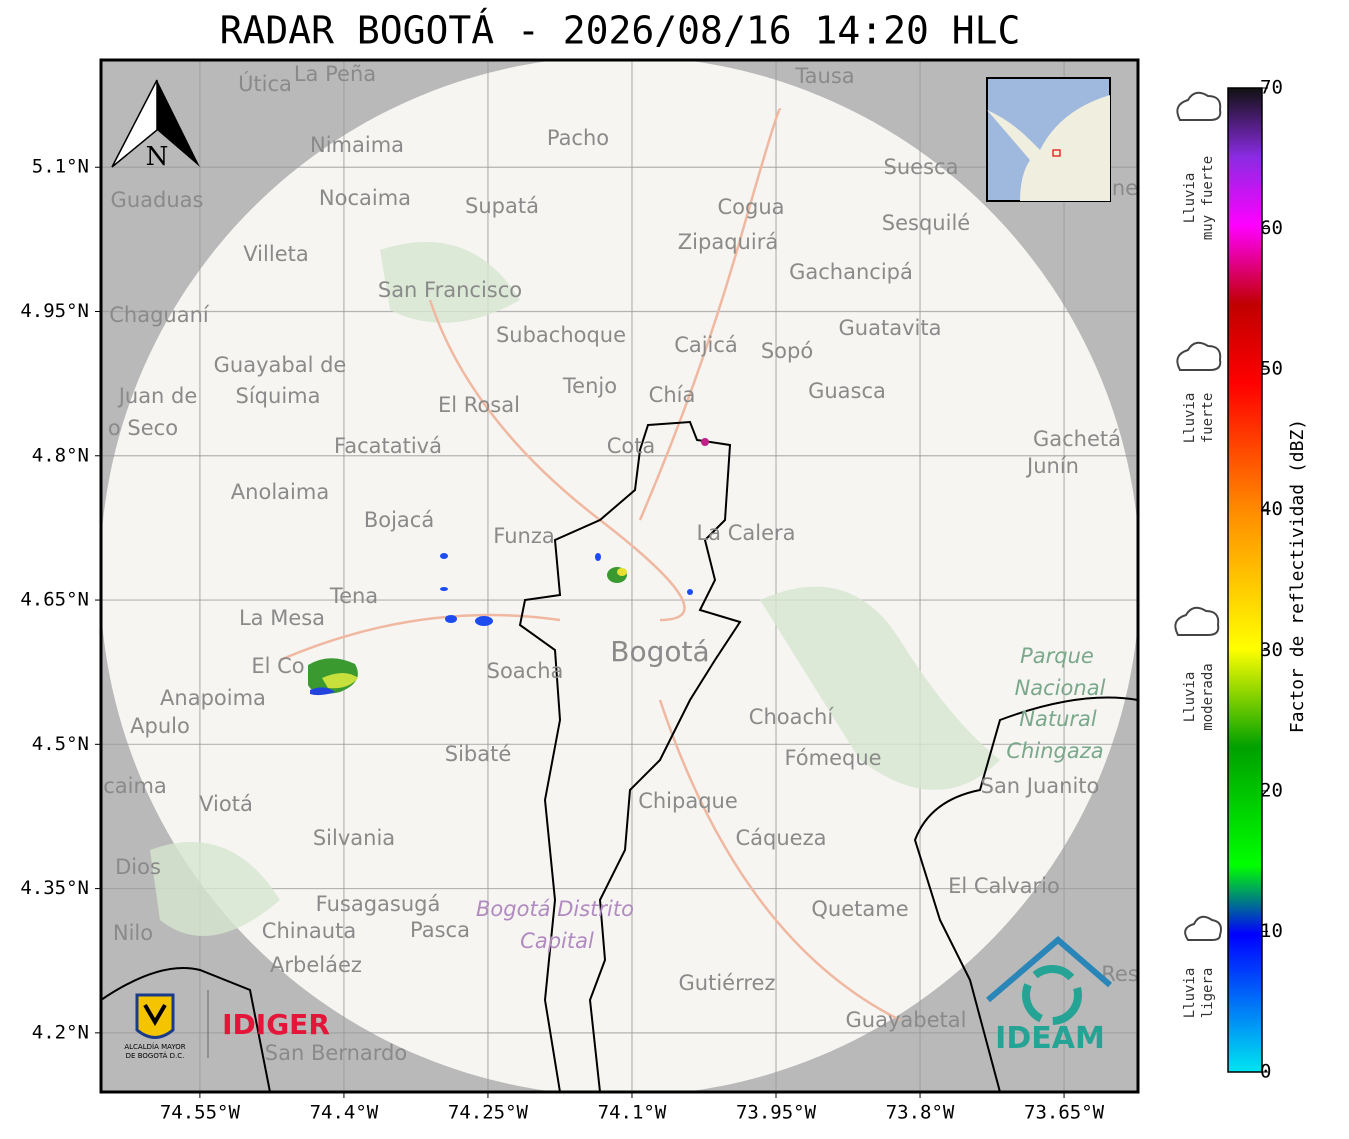 This screenshot has height=1139, width=1349. I want to click on place-label: Arbeláez, so click(316, 965).